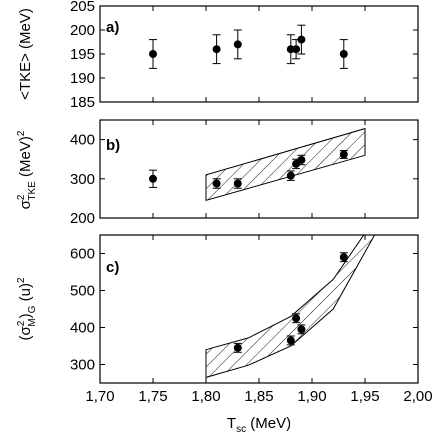 The image size is (436, 441). Describe the element at coordinates (82, 218) in the screenshot. I see `panel-b-ytick-label: 200` at that location.